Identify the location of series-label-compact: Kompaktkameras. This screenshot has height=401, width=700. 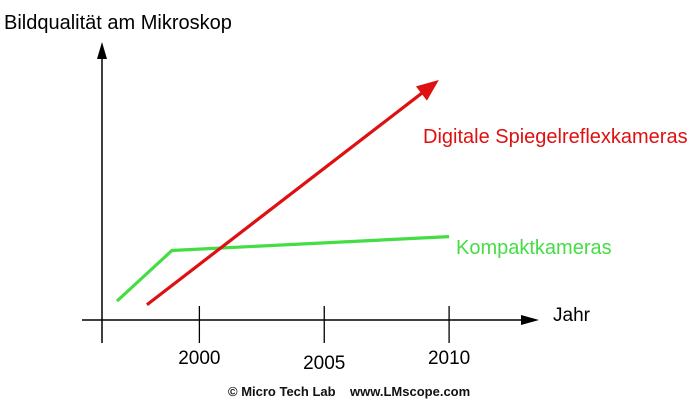
(534, 248).